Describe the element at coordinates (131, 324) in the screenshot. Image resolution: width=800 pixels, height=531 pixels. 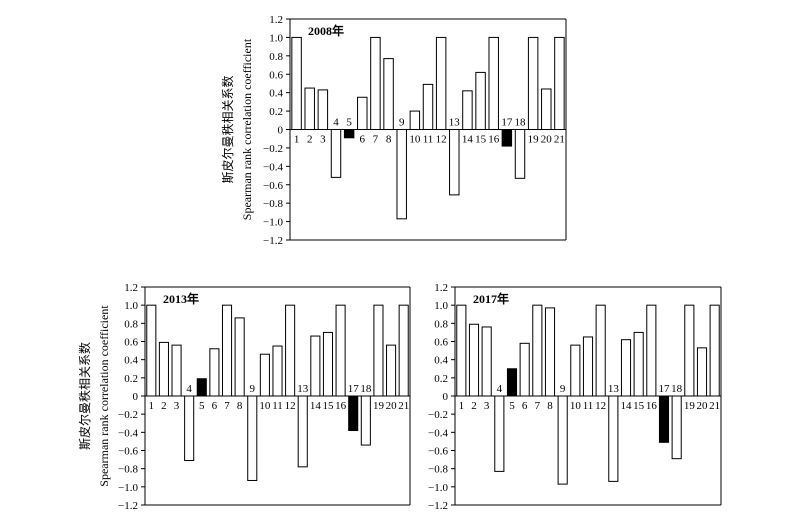
I see `y-tick-label: 0.8` at that location.